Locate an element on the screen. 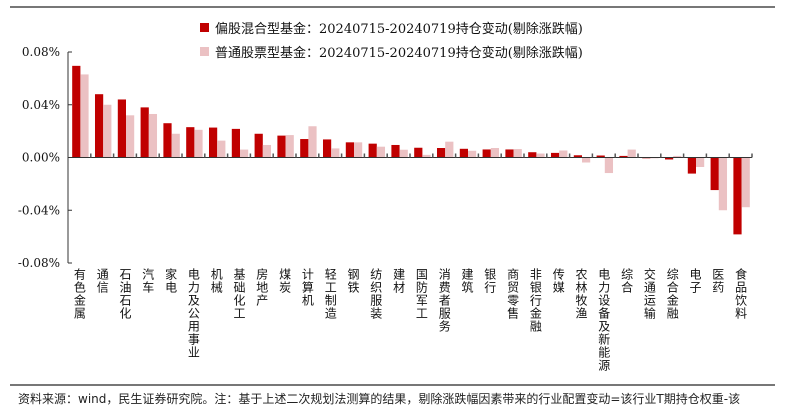 Image resolution: width=785 pixels, height=412 pixels. legend-label: 普通股票型基金：20240715-20240719持仓变动(剔除涨跌幅) is located at coordinates (399, 53).